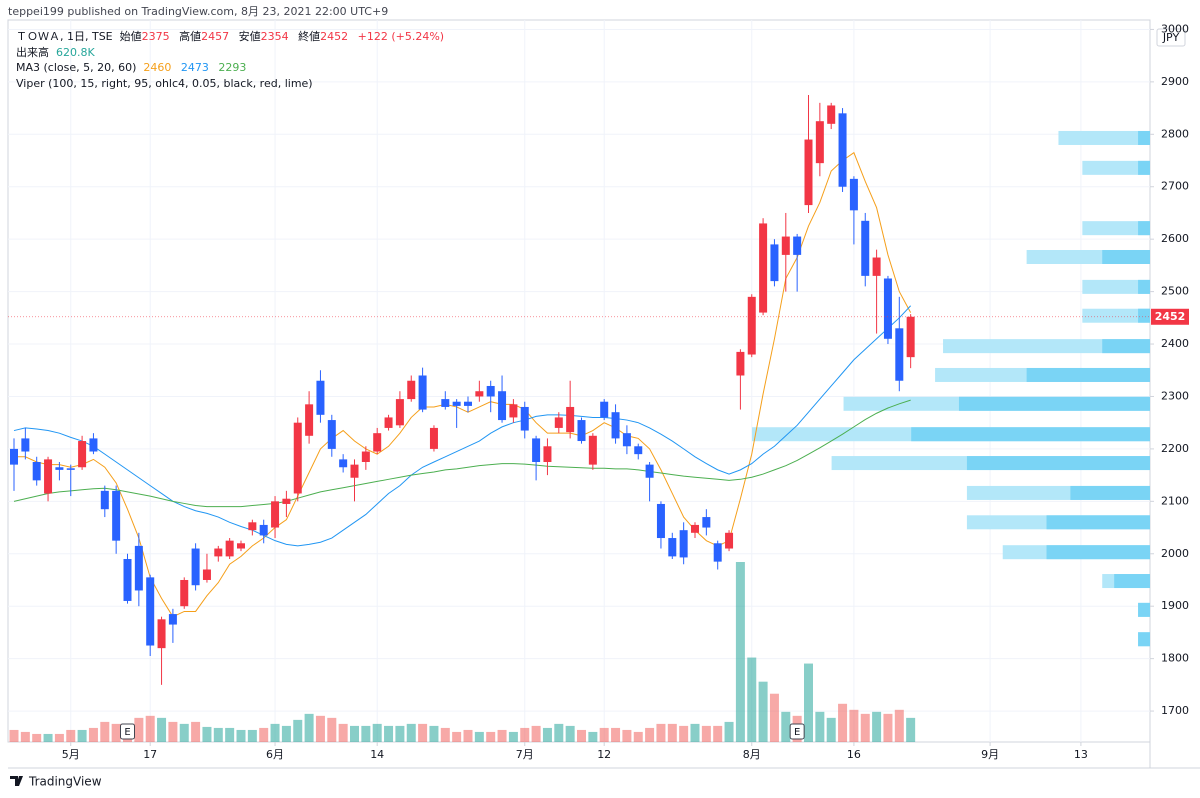  What do you see at coordinates (401, 36) in the screenshot?
I see `change: +122 (+5.24%)` at bounding box center [401, 36].